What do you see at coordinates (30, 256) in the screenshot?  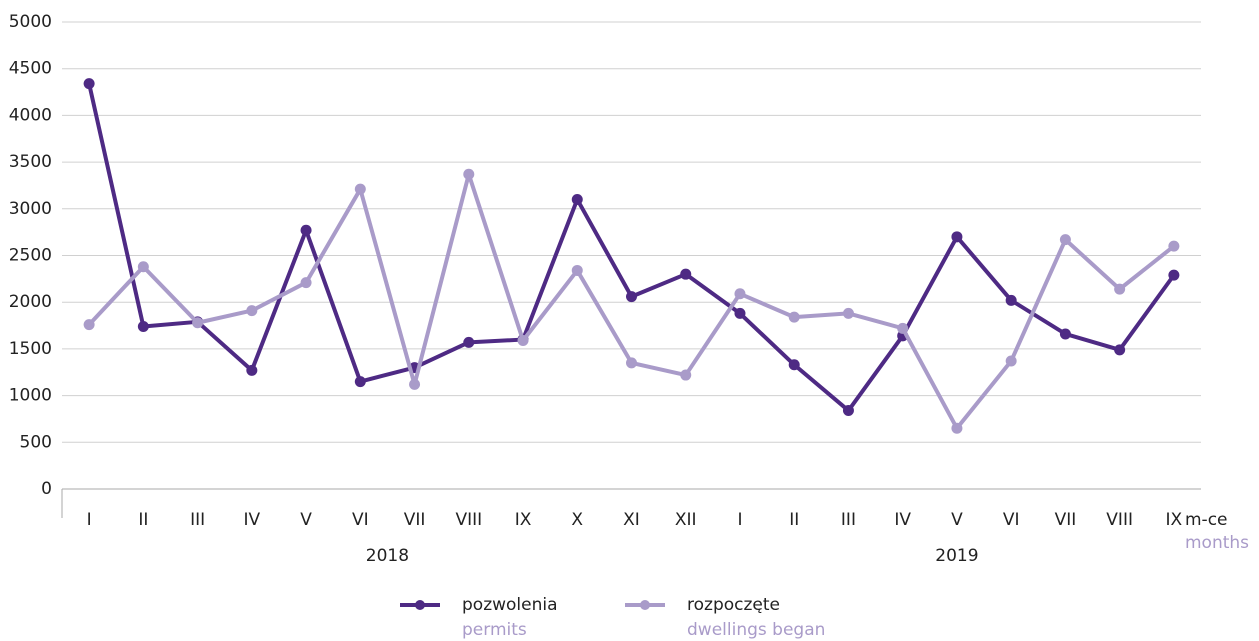 I see `y-tick-label: 2500` at bounding box center [30, 256].